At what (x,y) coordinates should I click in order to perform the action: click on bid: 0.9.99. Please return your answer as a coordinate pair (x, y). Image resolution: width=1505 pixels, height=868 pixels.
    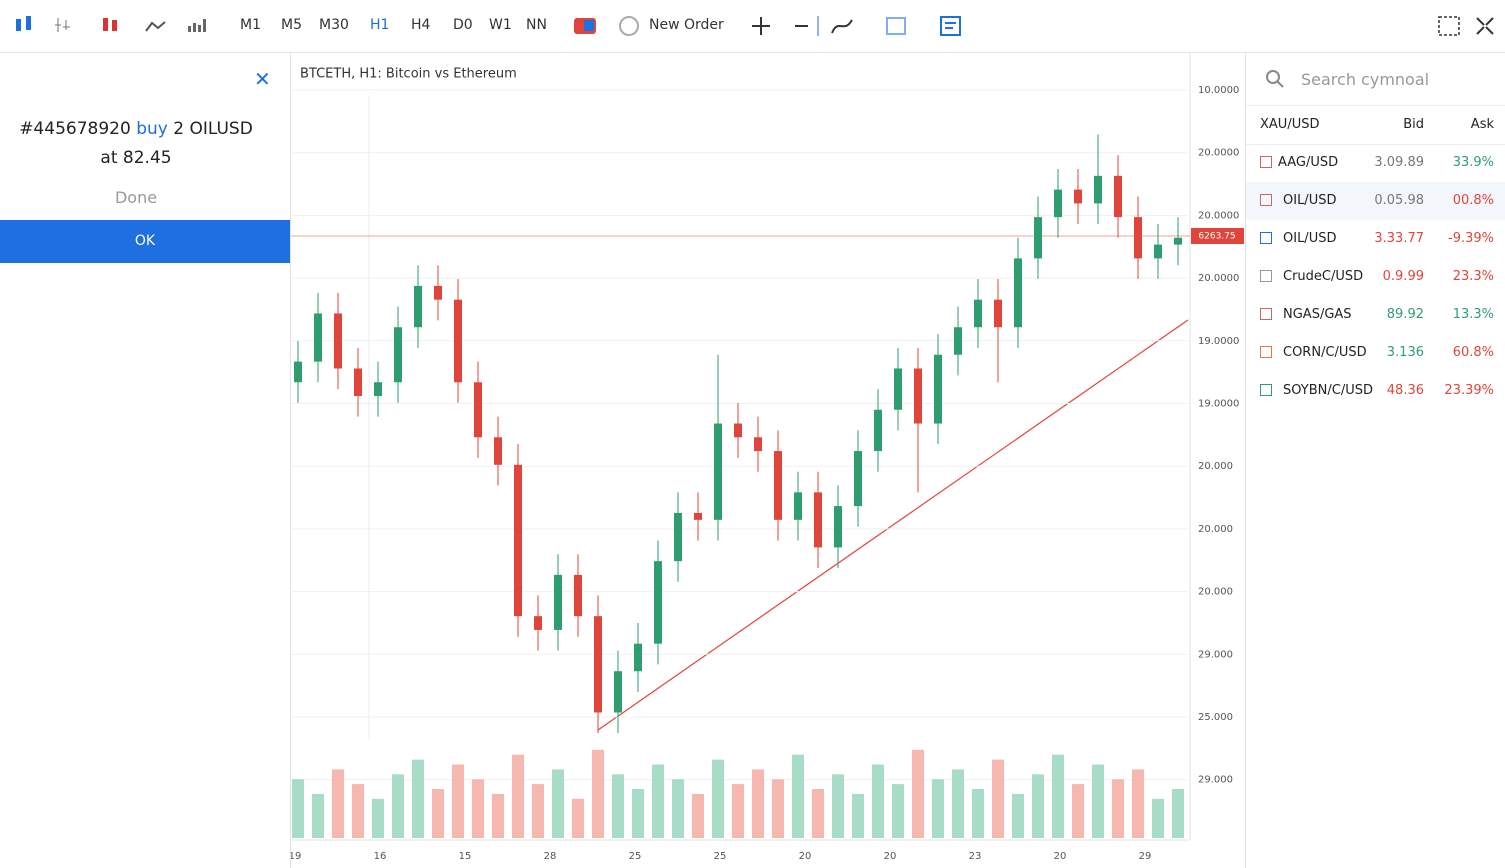
    Looking at the image, I should click on (1403, 276).